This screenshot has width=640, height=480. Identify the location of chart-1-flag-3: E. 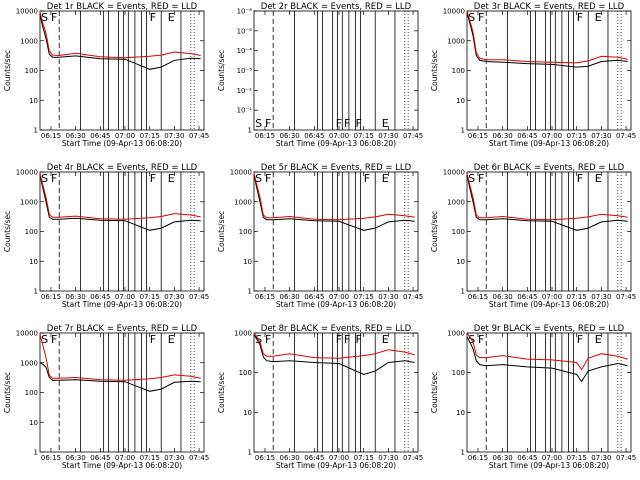
(171, 17).